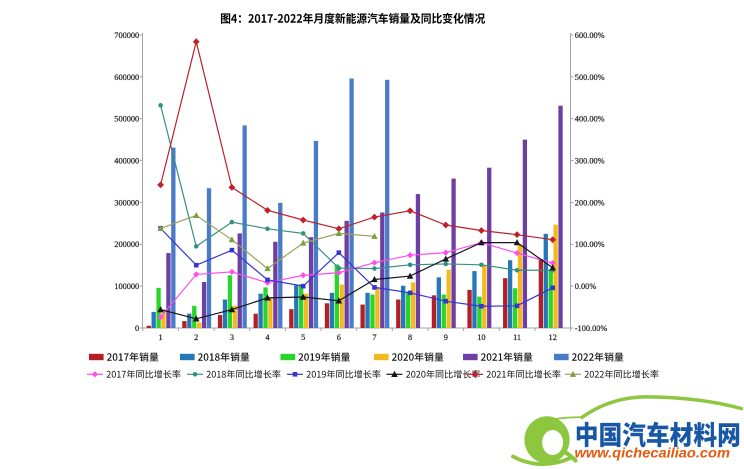 The width and height of the screenshot is (744, 469). I want to click on svg-text: 100000, so click(126, 286).